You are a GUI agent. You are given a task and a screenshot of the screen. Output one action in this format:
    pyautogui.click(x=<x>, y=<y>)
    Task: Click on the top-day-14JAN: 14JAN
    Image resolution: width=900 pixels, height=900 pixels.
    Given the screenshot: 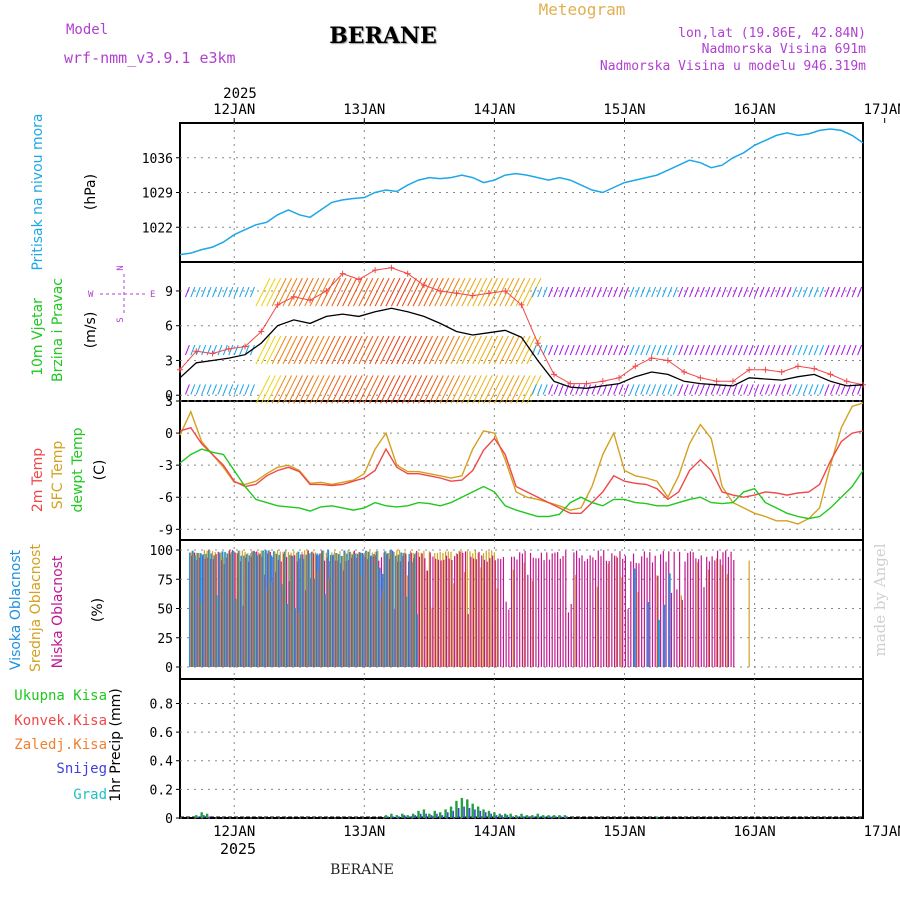 What is the action you would take?
    pyautogui.click(x=494, y=110)
    